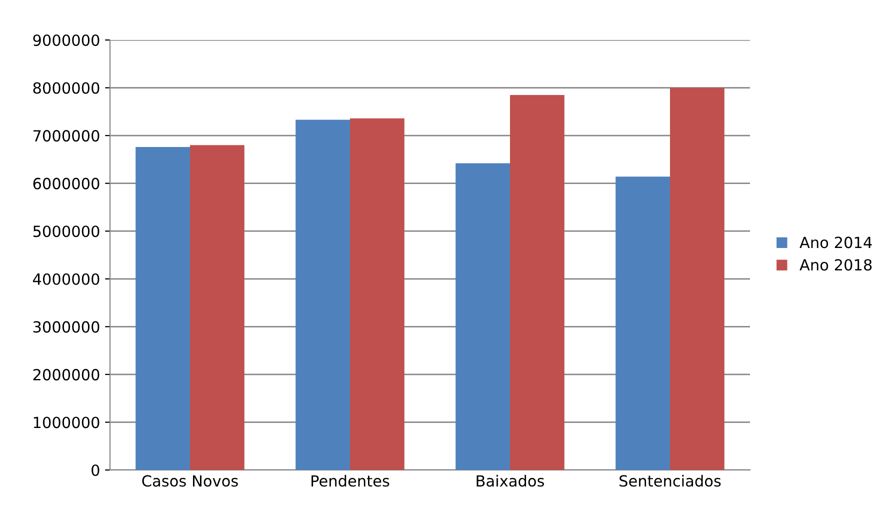 Image resolution: width=882 pixels, height=510 pixels. What do you see at coordinates (351, 480) in the screenshot?
I see `x-tick-label: Pendentes` at bounding box center [351, 480].